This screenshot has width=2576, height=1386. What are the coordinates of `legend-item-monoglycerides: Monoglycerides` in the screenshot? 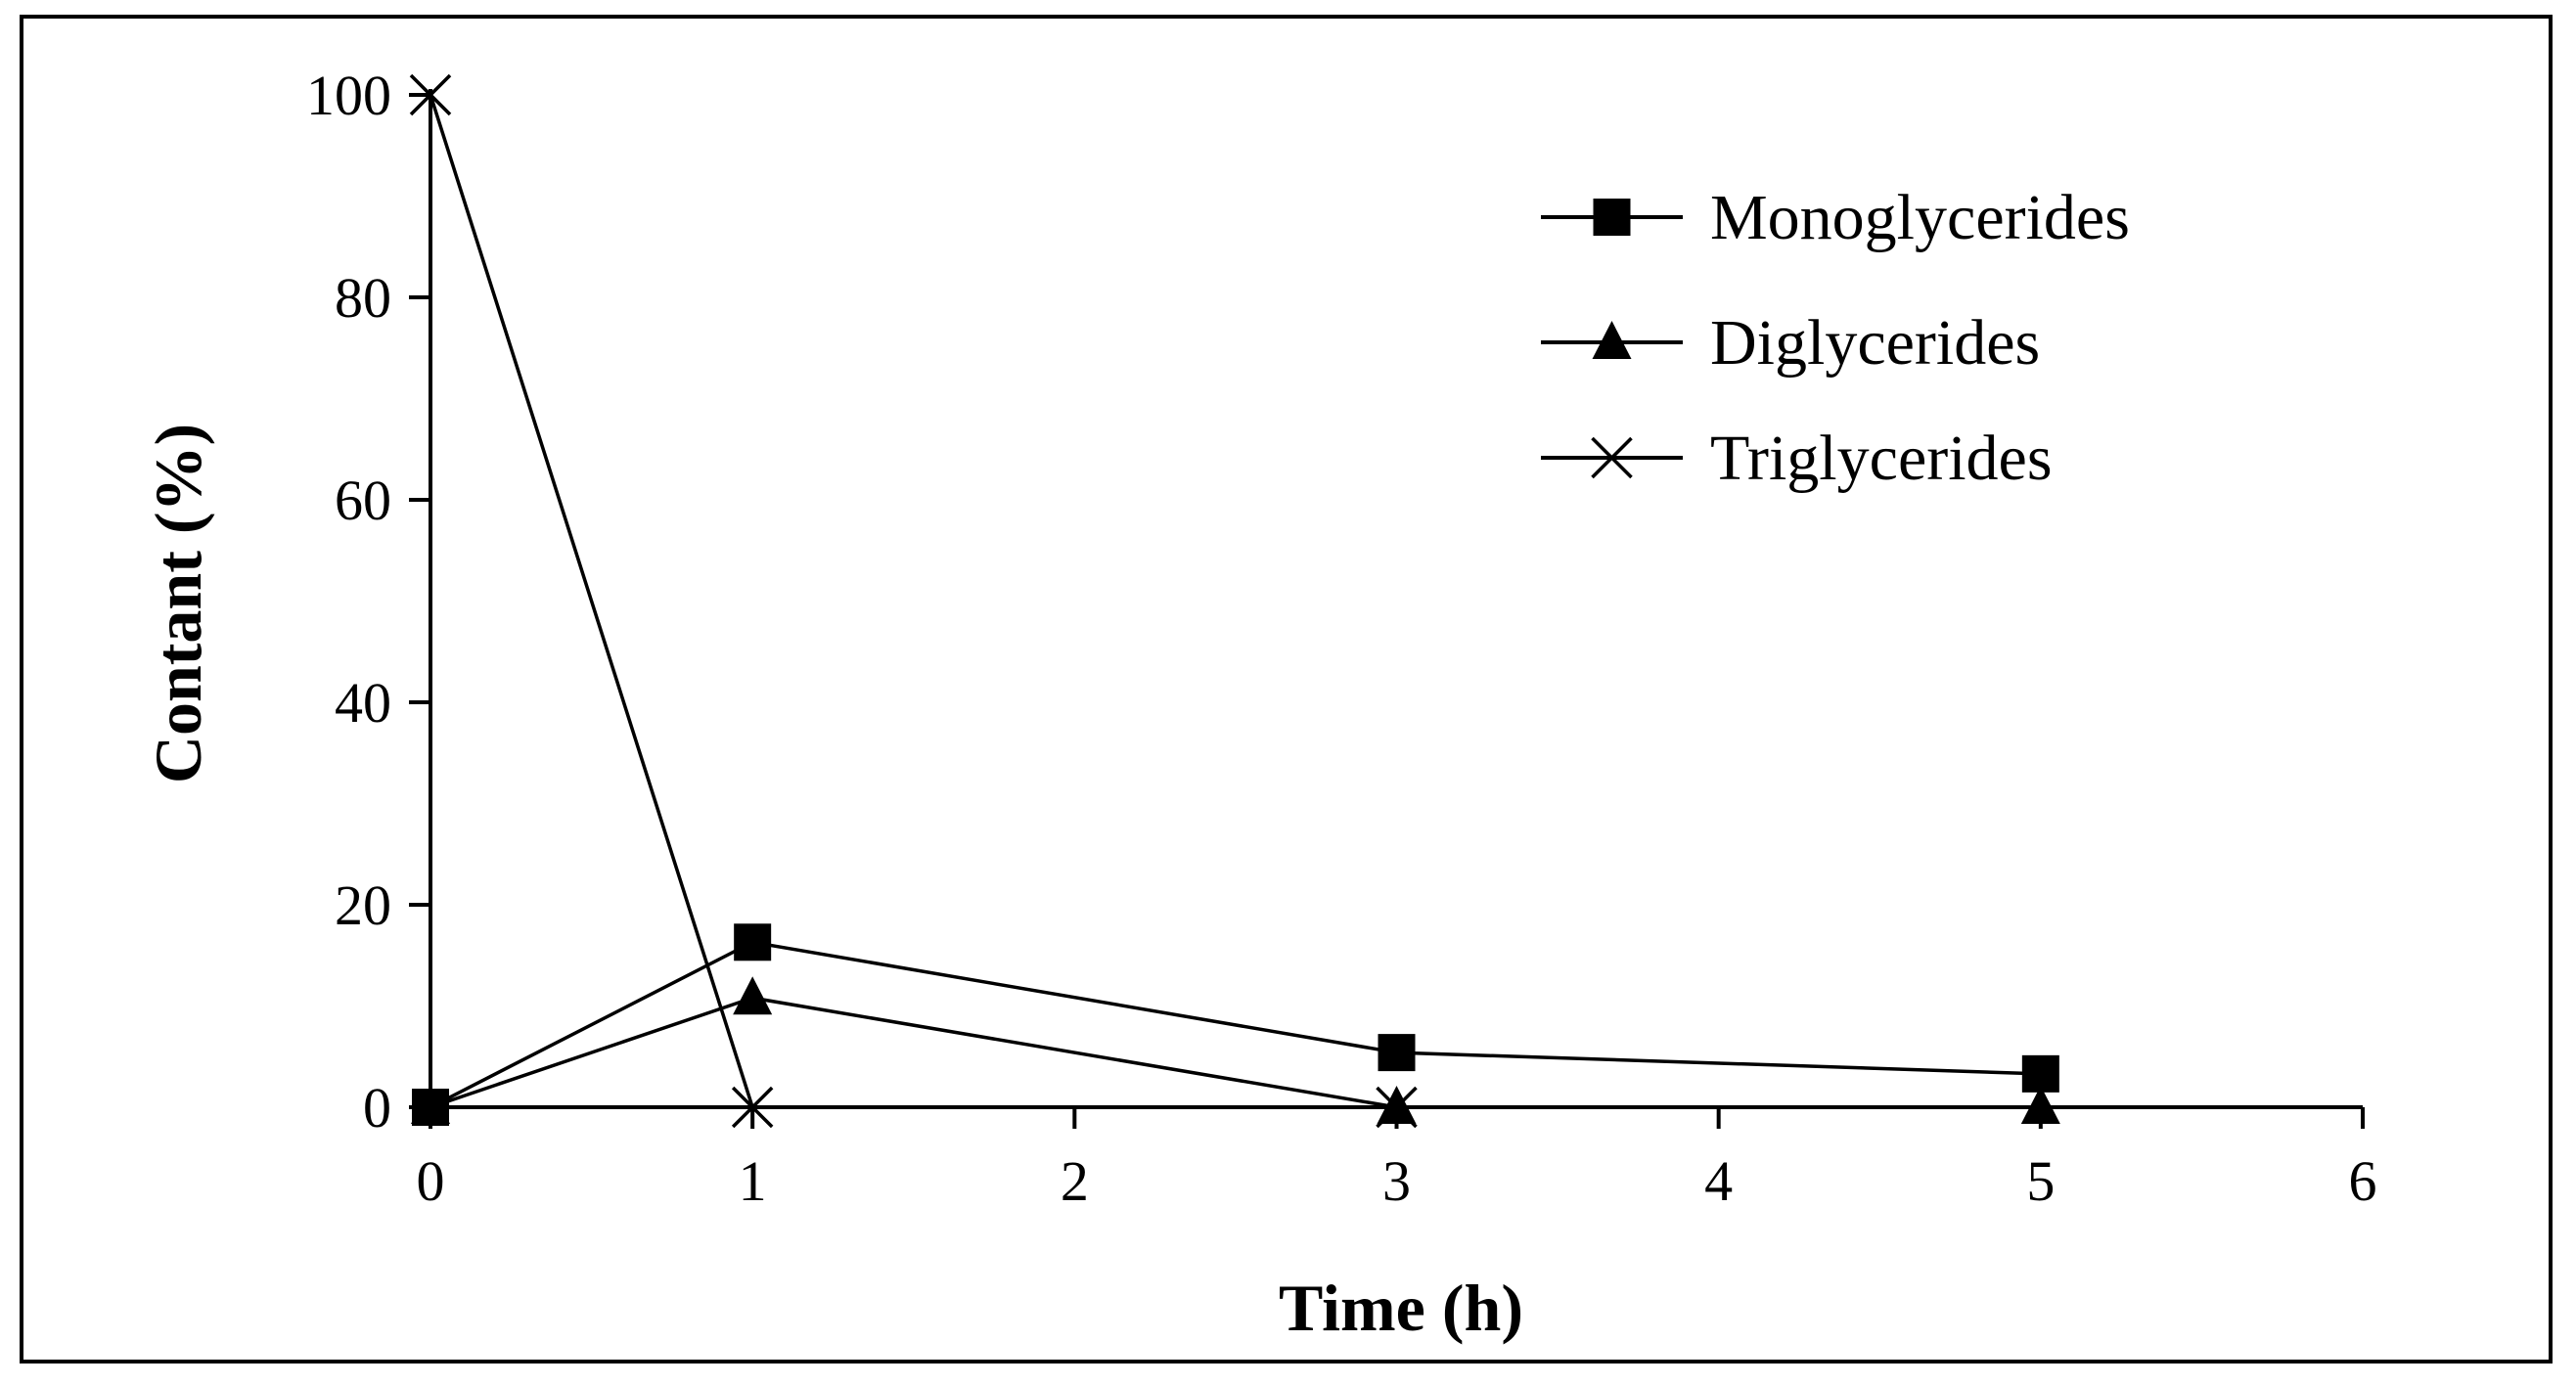 It's located at (1835, 217).